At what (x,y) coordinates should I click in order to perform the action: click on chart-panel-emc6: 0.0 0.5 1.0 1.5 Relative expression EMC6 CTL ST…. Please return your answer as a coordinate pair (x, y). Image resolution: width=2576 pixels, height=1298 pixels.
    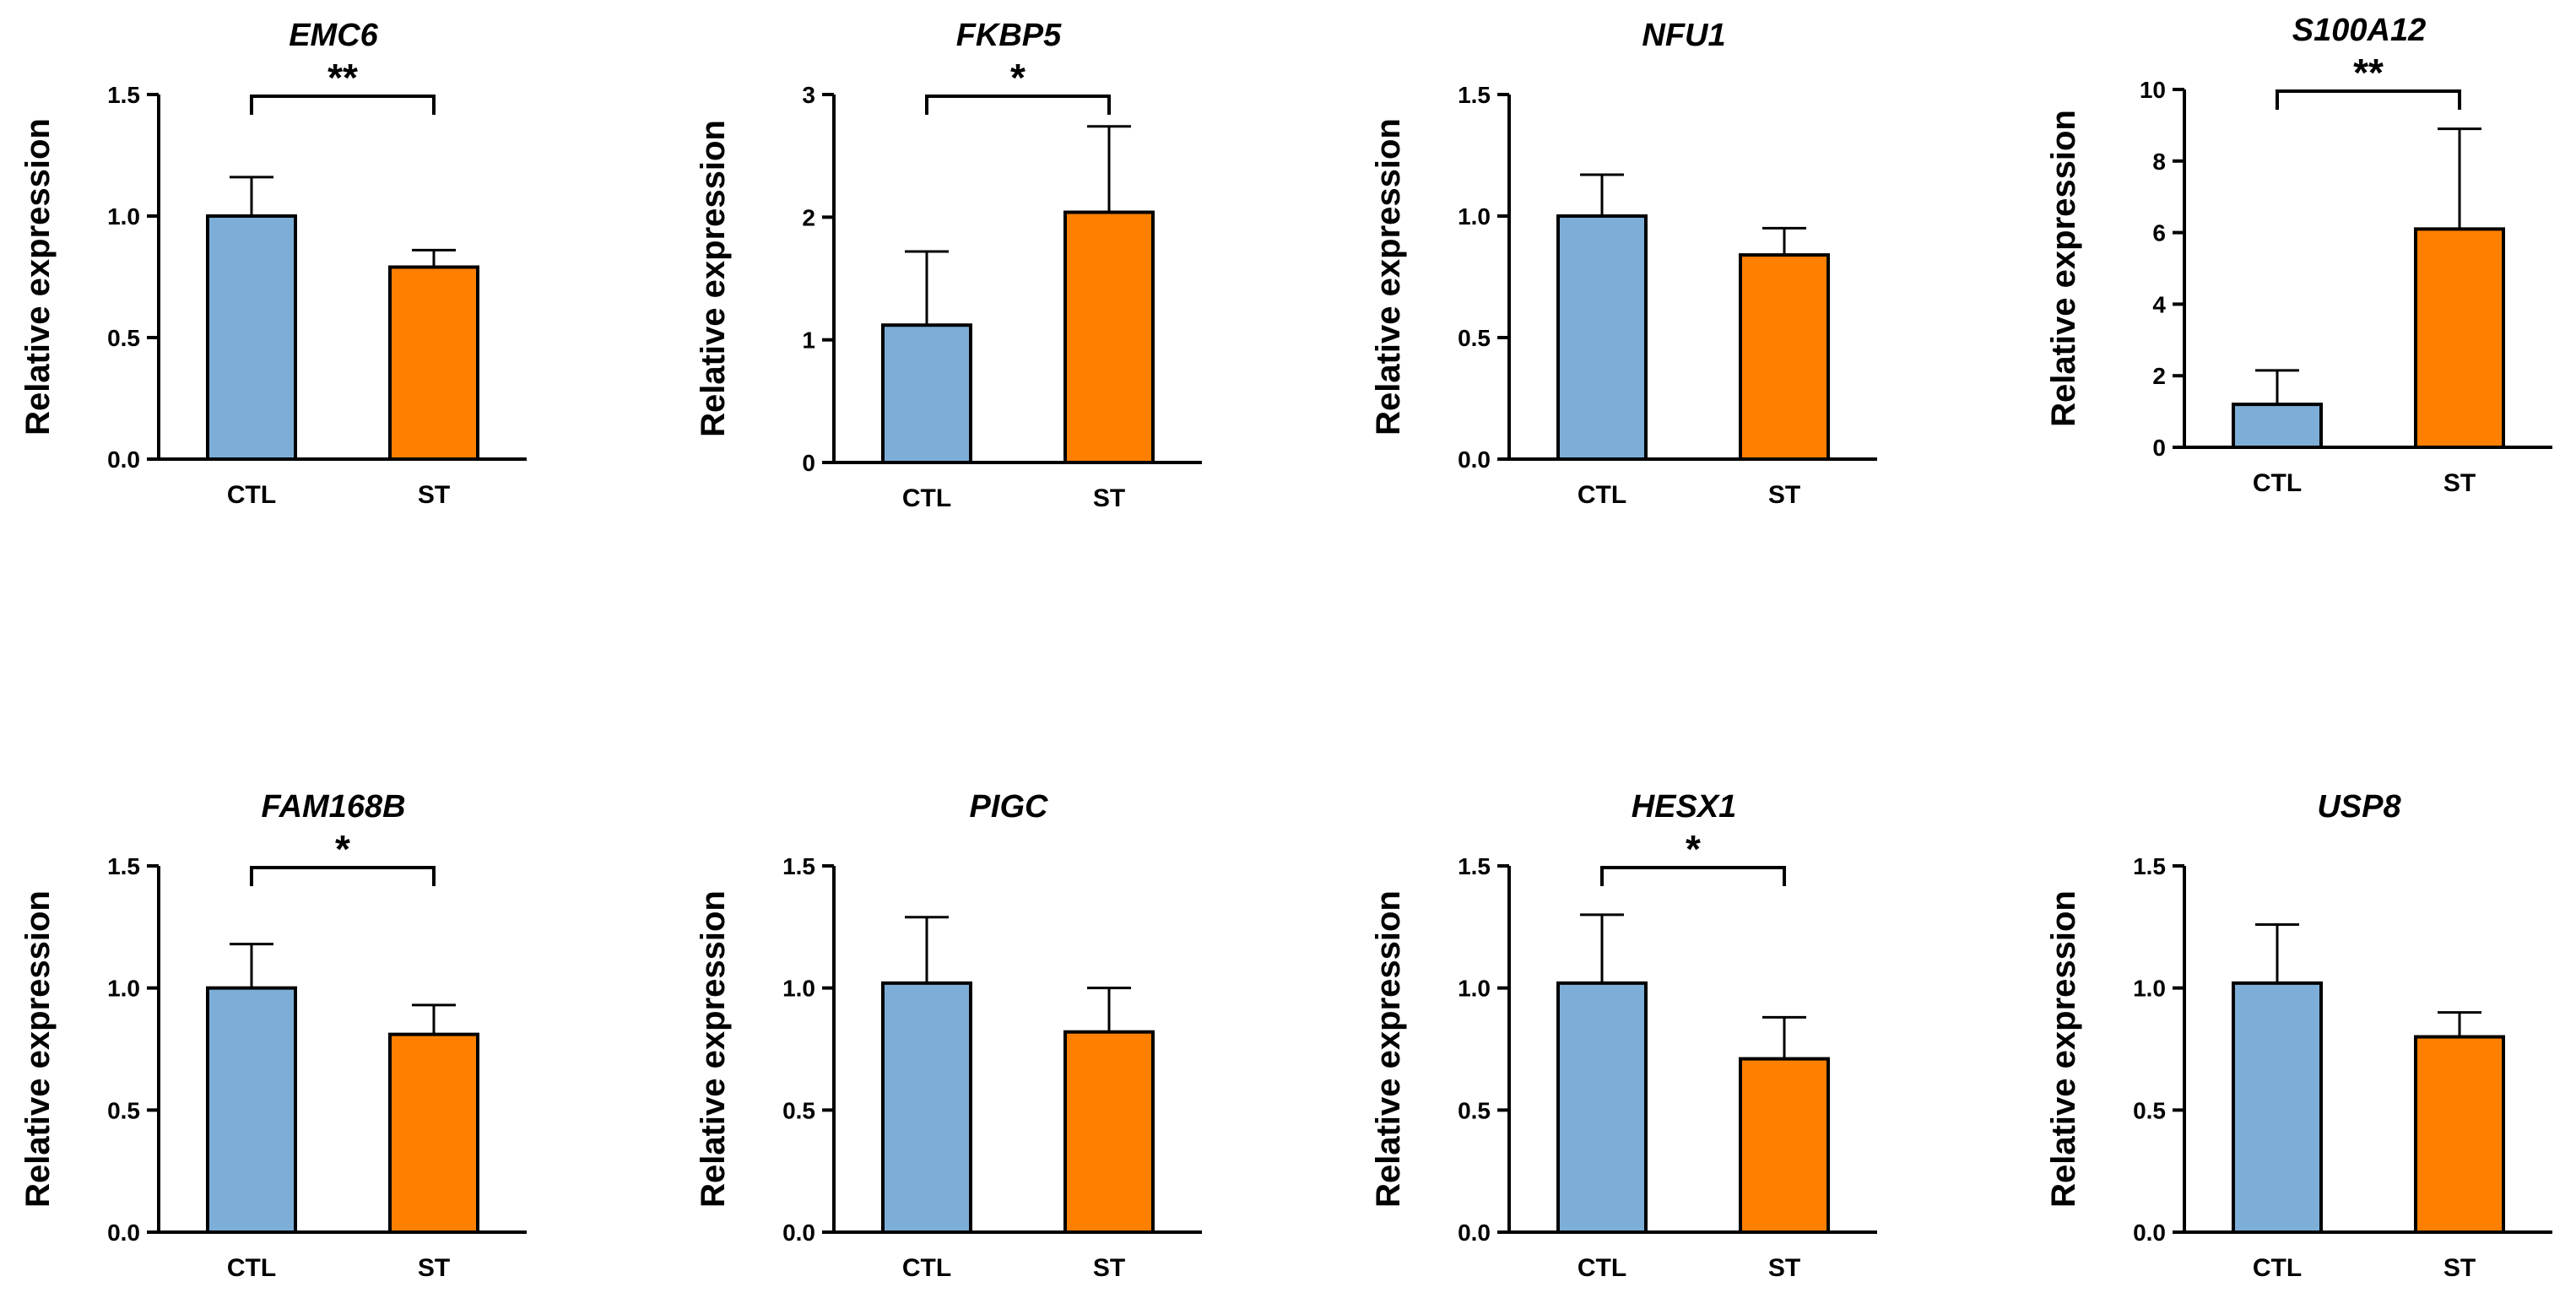
    Looking at the image, I should click on (273, 263).